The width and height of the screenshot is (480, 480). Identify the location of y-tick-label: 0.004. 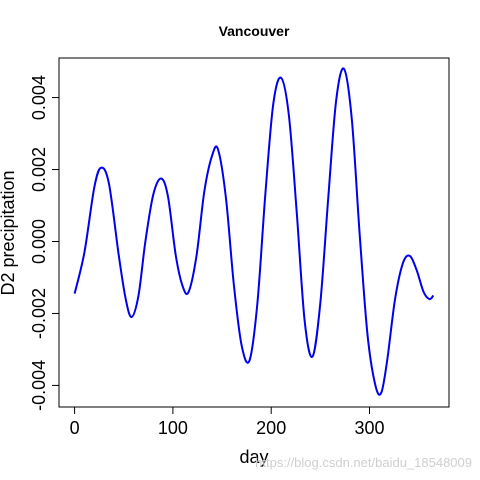
(39, 97).